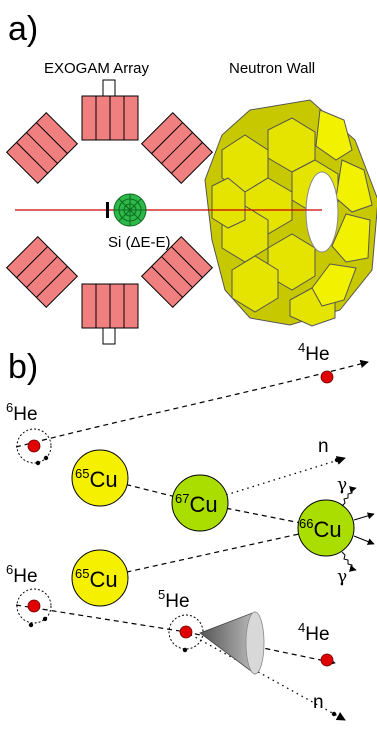 This screenshot has width=377, height=733. Describe the element at coordinates (301, 627) in the screenshot. I see `he4-mass-bottom: 4` at that location.